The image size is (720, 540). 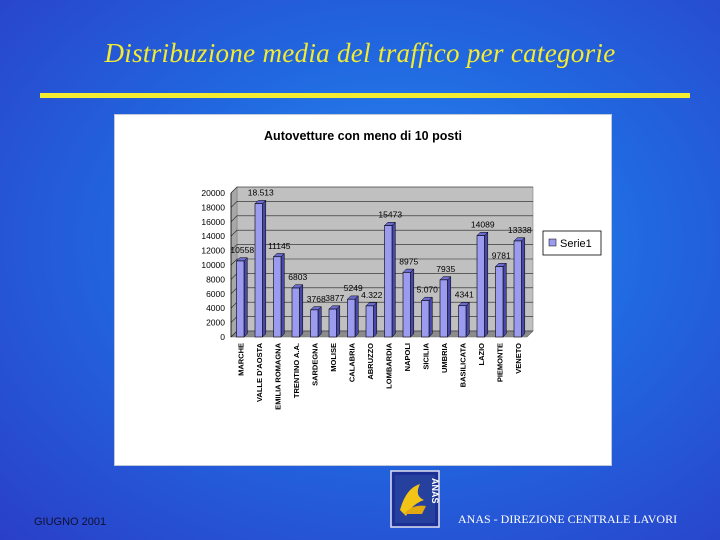 What do you see at coordinates (213, 207) in the screenshot?
I see `y-tick-label: 18000` at bounding box center [213, 207].